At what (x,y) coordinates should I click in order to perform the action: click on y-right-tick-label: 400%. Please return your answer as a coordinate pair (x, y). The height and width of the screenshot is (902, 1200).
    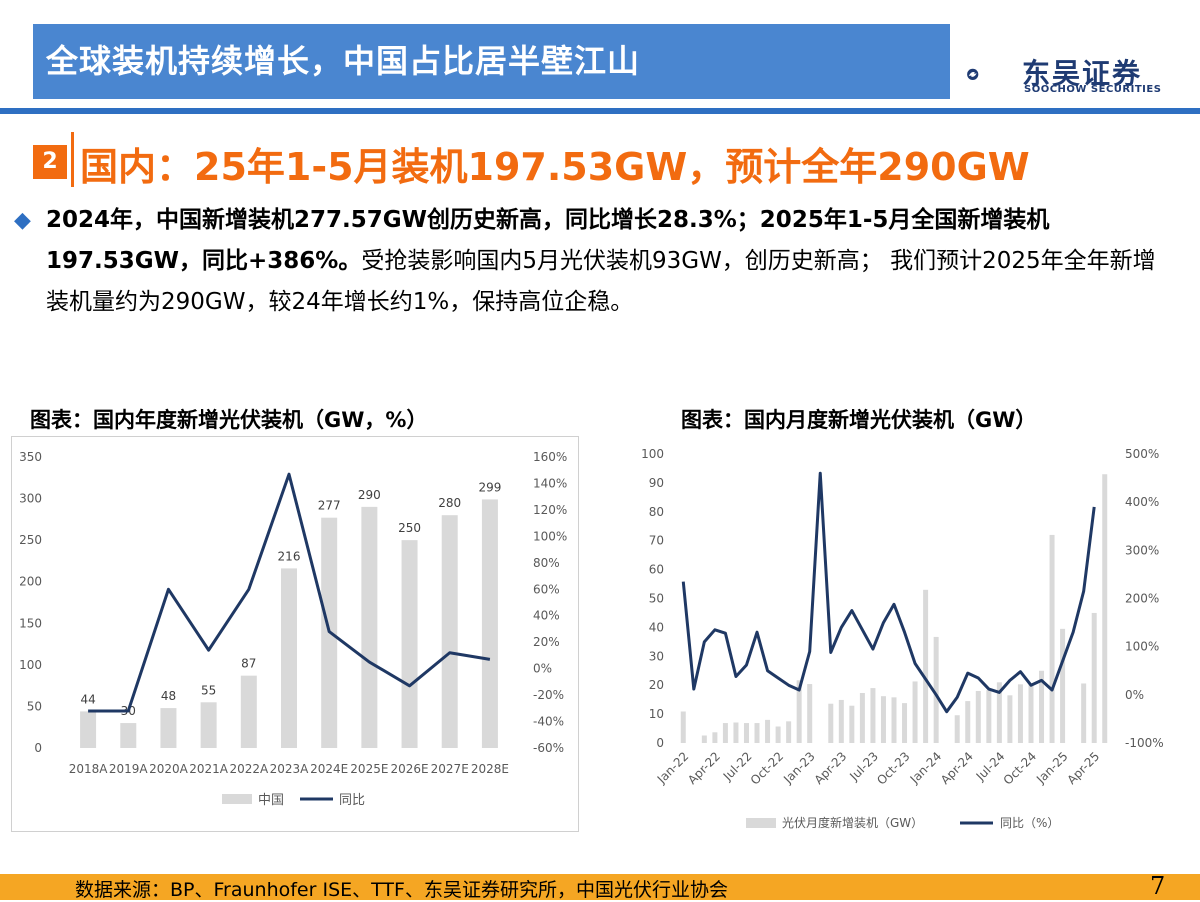
    Looking at the image, I should click on (1142, 502).